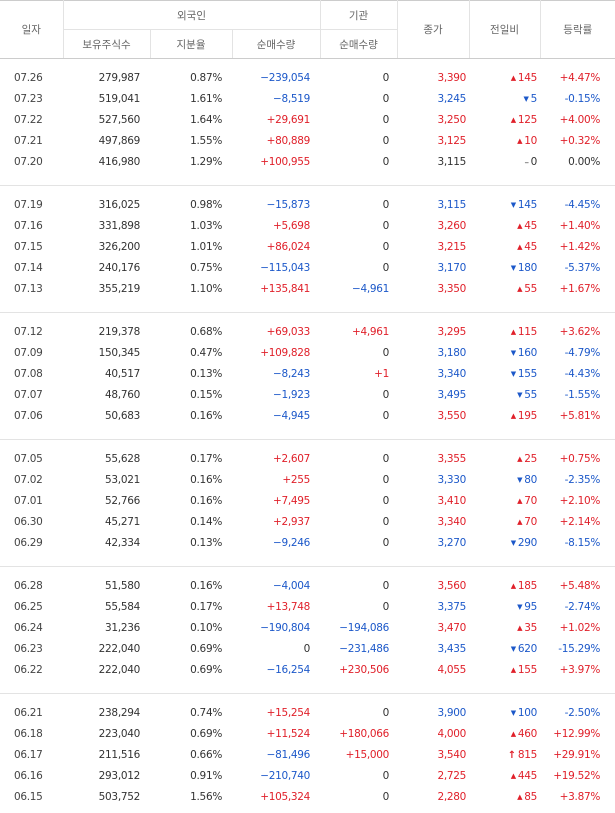 This screenshot has height=813, width=615. What do you see at coordinates (504, 669) in the screenshot?
I see `change-cell: ▲ 155` at bounding box center [504, 669].